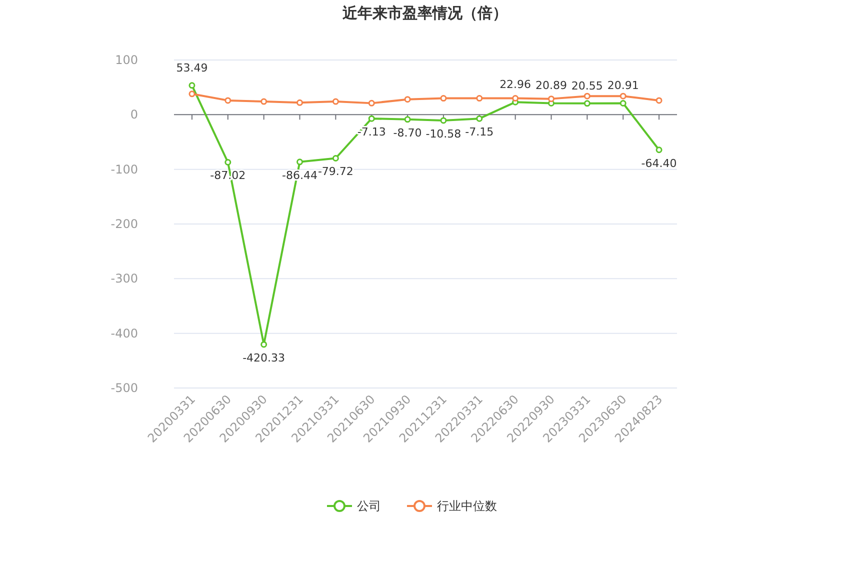  I want to click on chart-title: 近年来市盈率情况（倍）, so click(425, 13).